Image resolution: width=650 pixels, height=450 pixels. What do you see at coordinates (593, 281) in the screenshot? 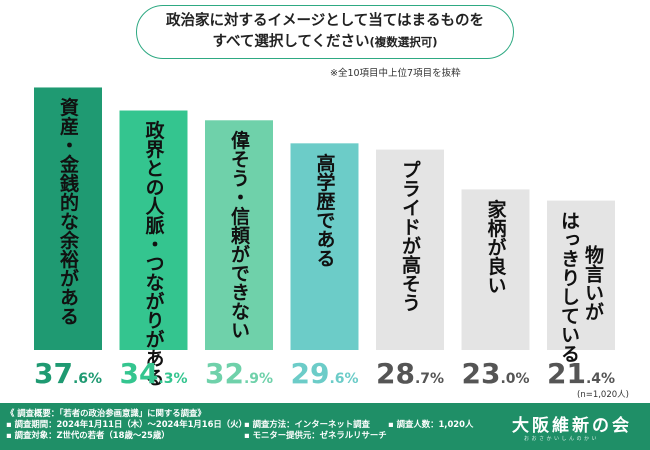
I see `bar-7-label-2: 物言いが` at bounding box center [593, 281].